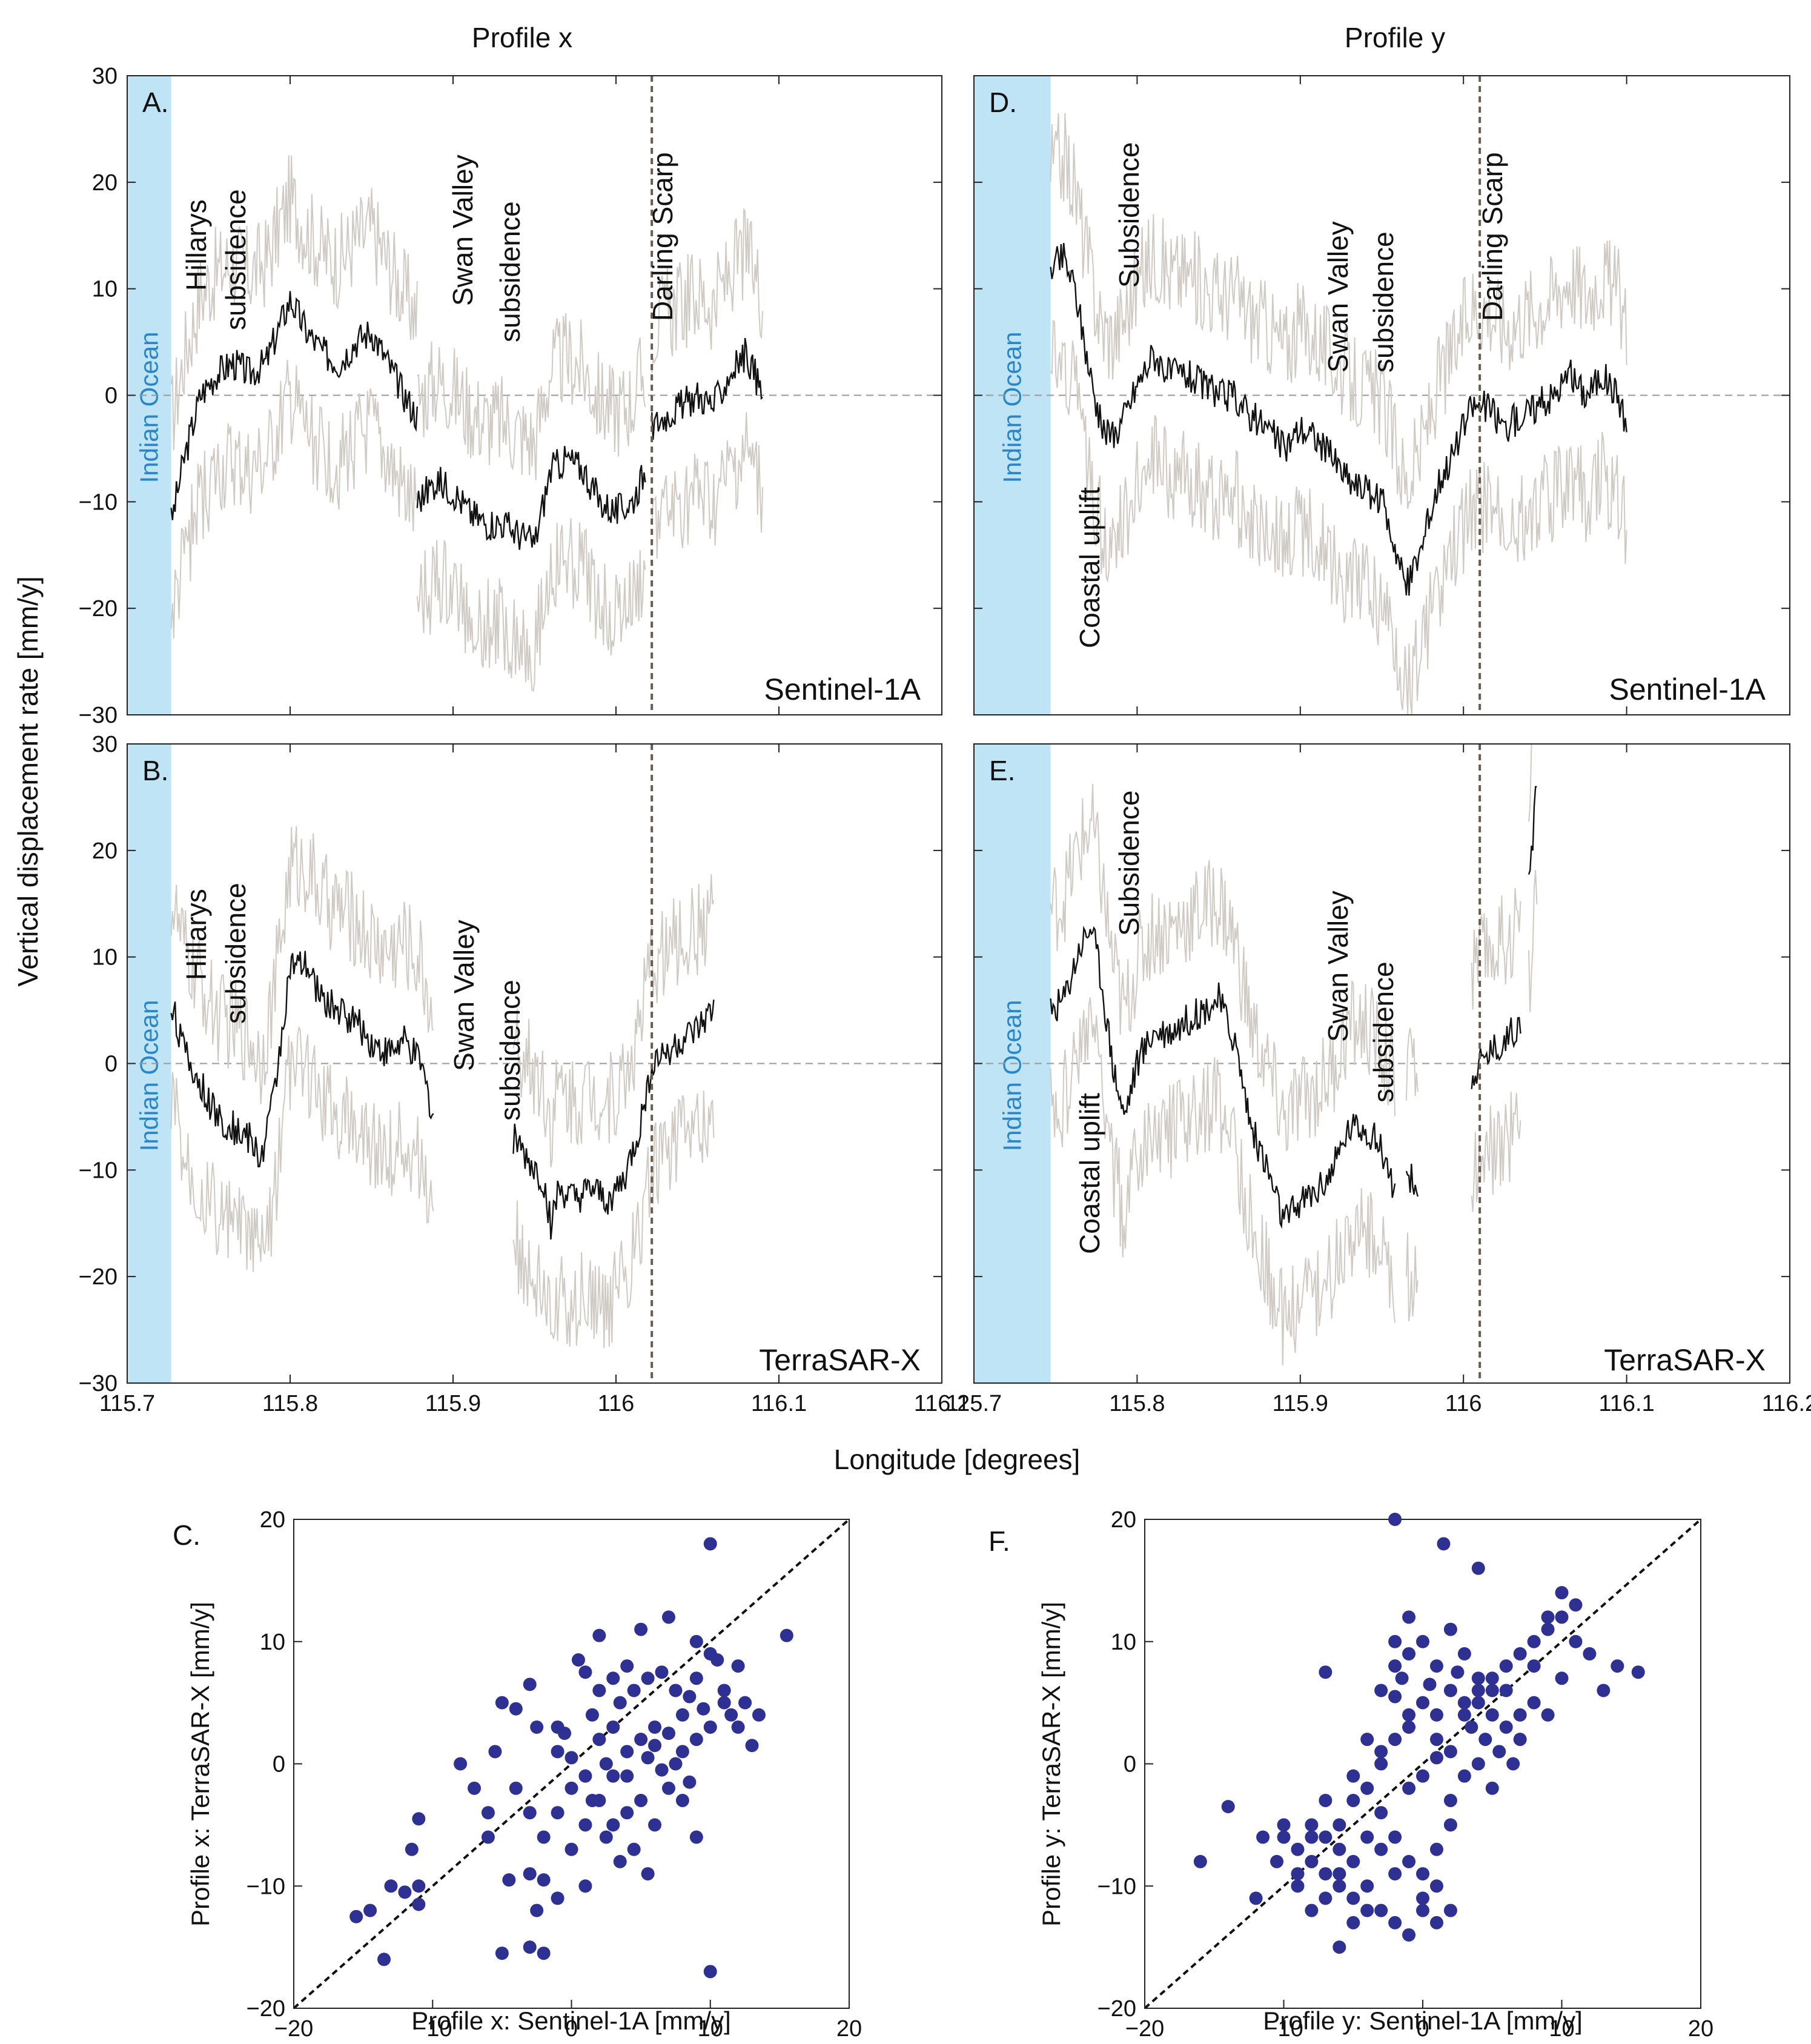 The height and width of the screenshot is (2044, 1811). I want to click on y-tick-label: −10, so click(98, 502).